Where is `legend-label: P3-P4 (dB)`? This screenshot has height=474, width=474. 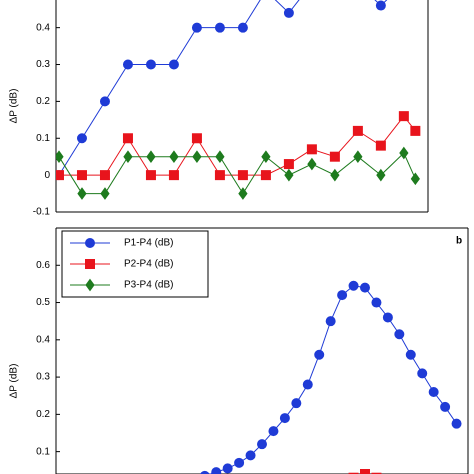
legend-label: P3-P4 (dB) is located at coordinates (148, 285).